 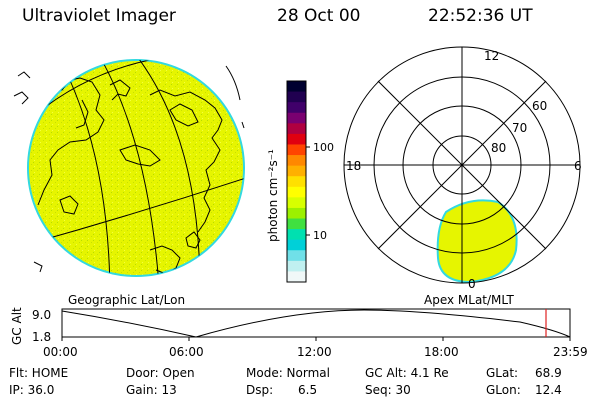 I want to click on mlt-label-left: 18, so click(x=353, y=166).